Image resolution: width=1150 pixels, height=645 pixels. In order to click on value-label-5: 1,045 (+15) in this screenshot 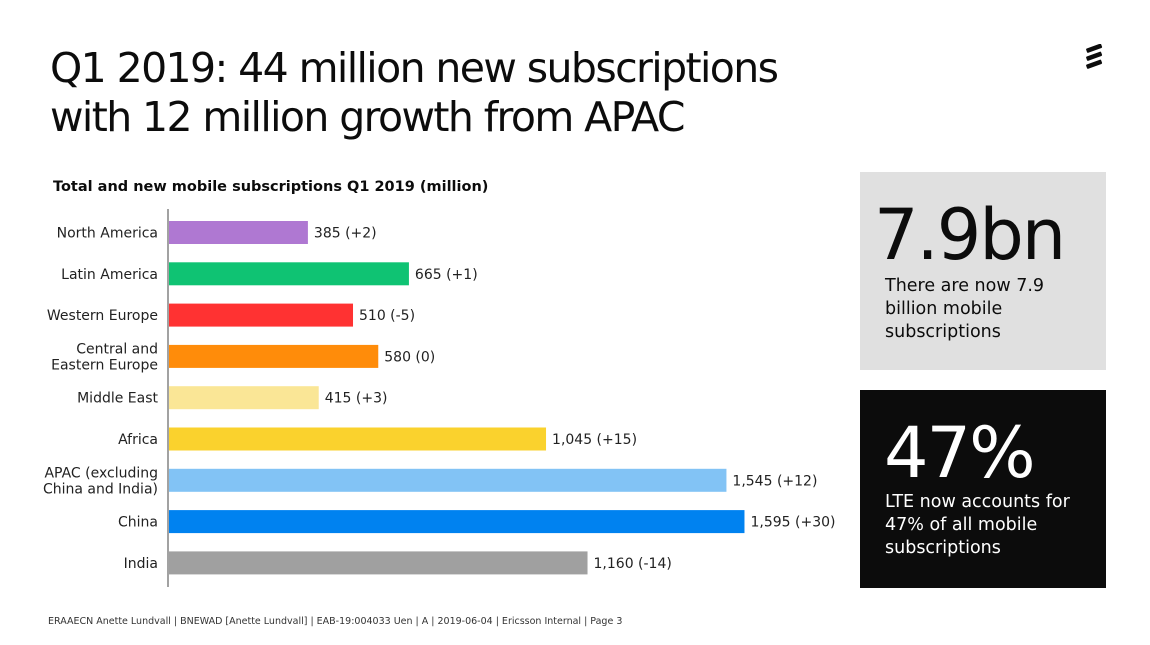, I will do `click(594, 440)`.